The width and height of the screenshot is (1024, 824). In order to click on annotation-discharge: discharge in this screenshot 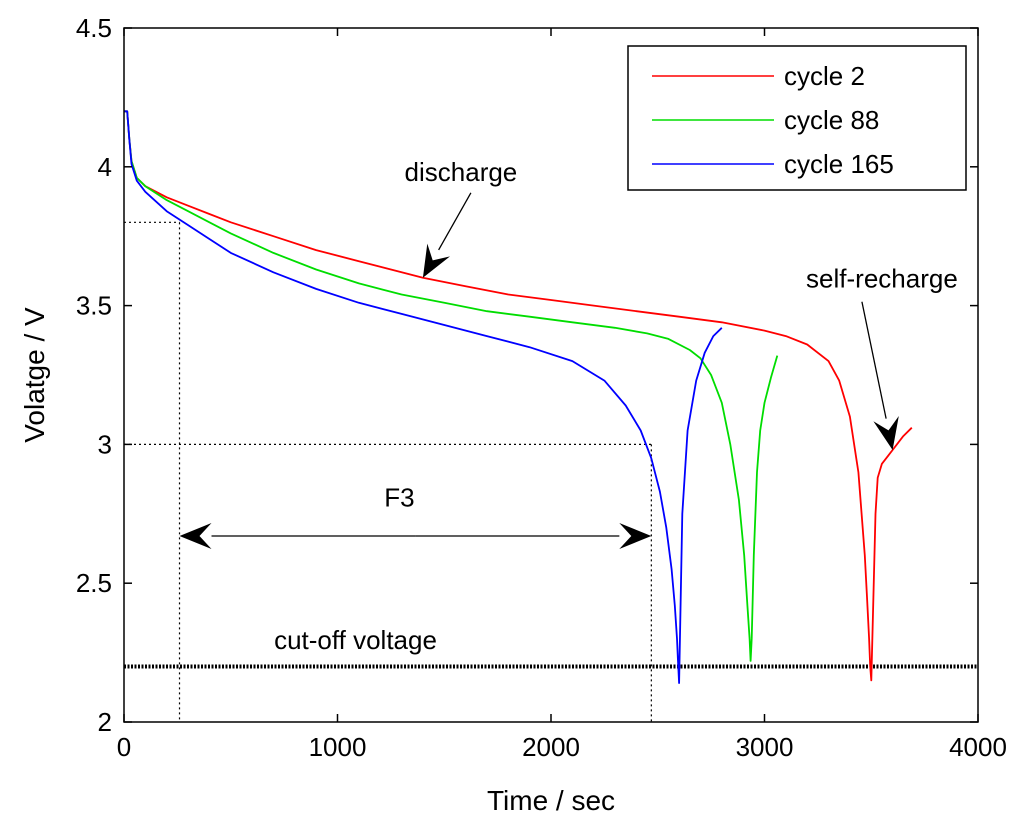, I will do `click(461, 172)`.